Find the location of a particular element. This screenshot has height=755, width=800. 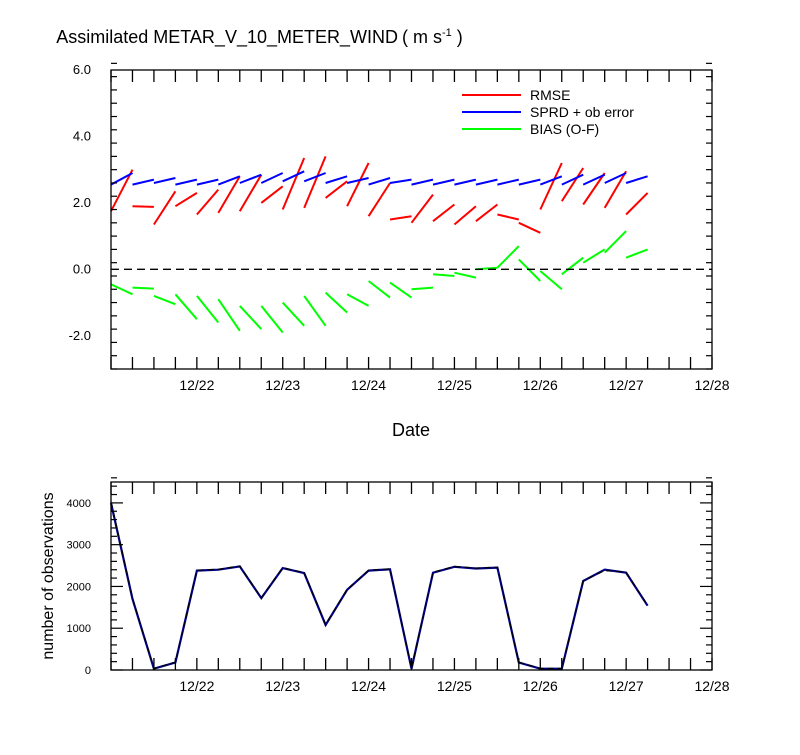

bottom-ytick-label: 3000 is located at coordinates (79, 546).